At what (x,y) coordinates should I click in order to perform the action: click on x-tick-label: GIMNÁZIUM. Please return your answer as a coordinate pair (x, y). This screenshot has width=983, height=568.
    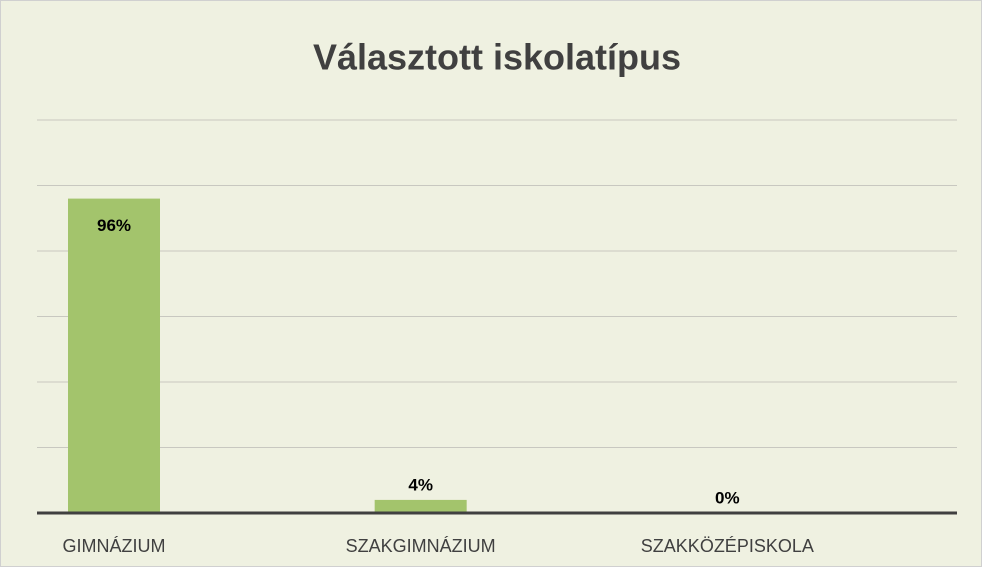
    Looking at the image, I should click on (114, 546).